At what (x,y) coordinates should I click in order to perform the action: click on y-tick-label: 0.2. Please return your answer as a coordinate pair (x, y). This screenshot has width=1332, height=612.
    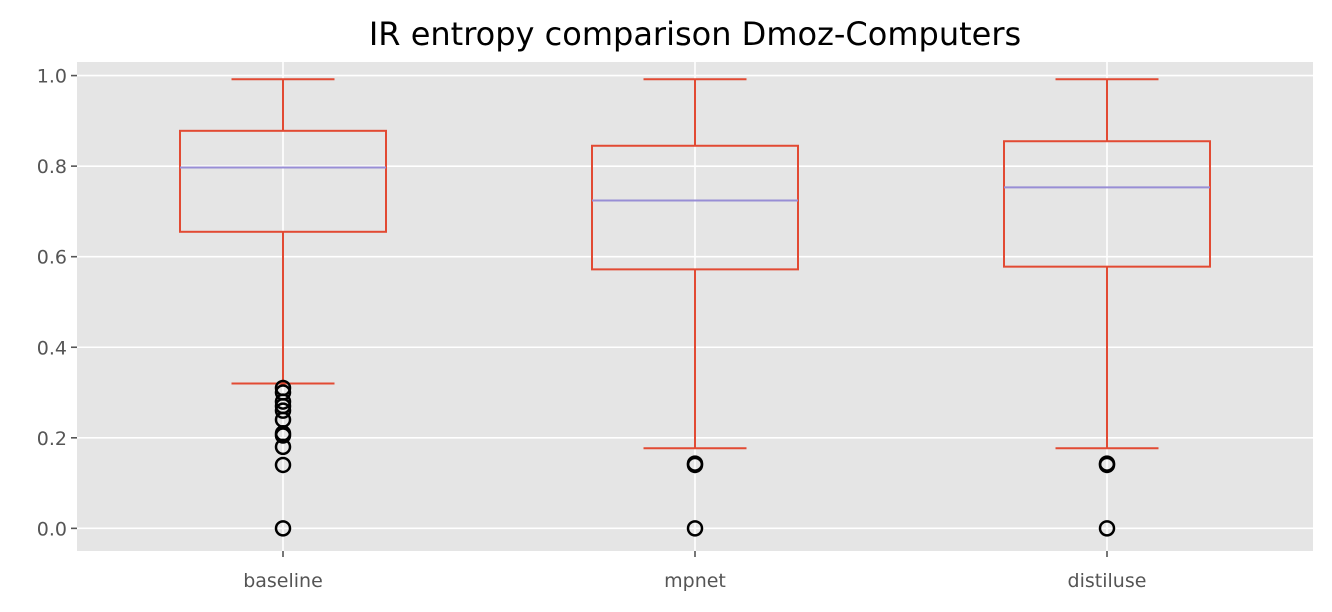
    Looking at the image, I should click on (52, 439).